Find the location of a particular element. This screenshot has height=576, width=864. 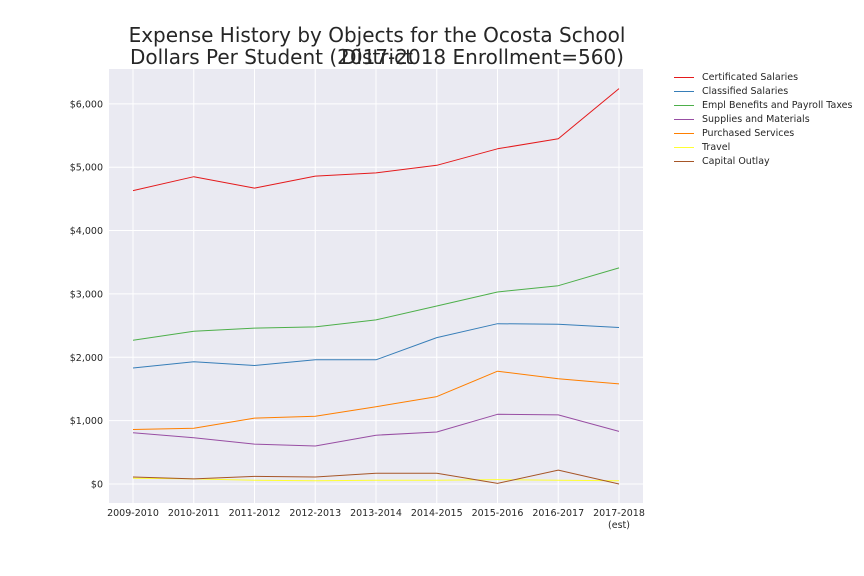

legend-item: Purchased Services is located at coordinates (763, 133).